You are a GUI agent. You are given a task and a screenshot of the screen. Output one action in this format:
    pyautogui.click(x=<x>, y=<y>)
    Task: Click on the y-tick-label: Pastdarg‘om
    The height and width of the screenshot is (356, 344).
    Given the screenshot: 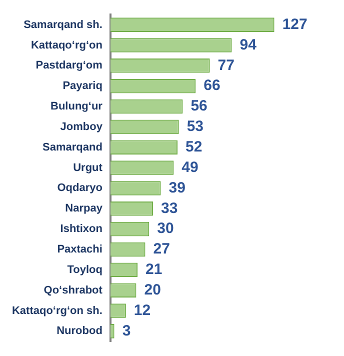 What is the action you would take?
    pyautogui.click(x=69, y=66)
    